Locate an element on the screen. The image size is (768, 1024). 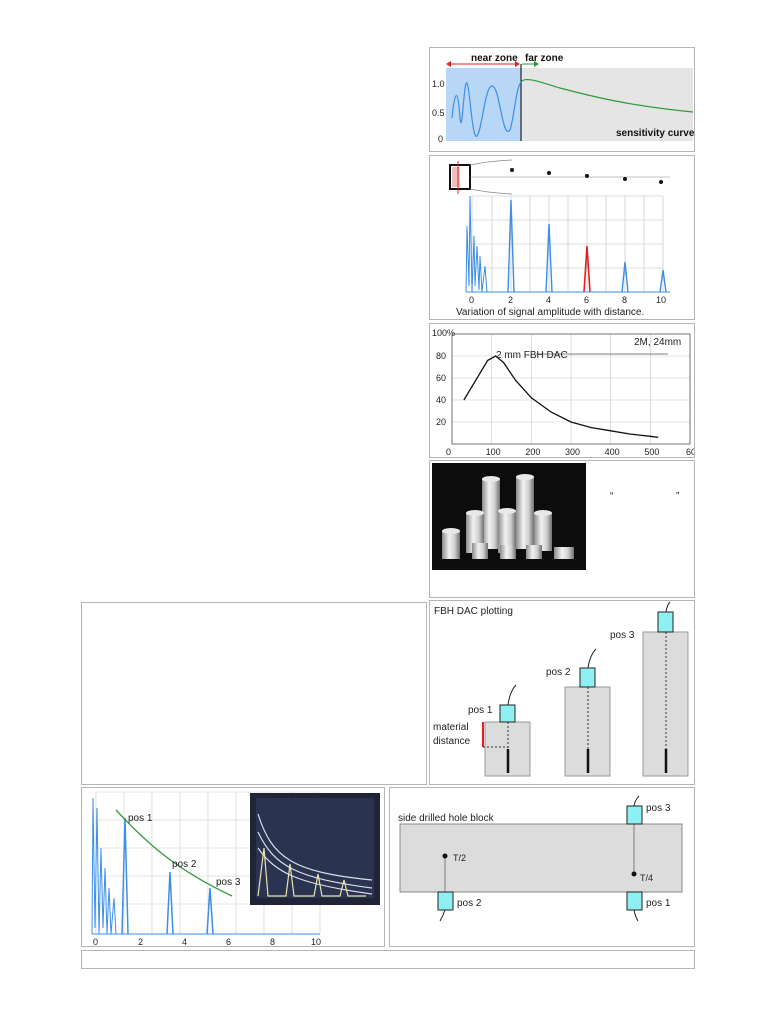
dac-ticks: 0 100 200 300 400 500 600mm 20 40 60 80 100% is located at coordinates (563, 392).